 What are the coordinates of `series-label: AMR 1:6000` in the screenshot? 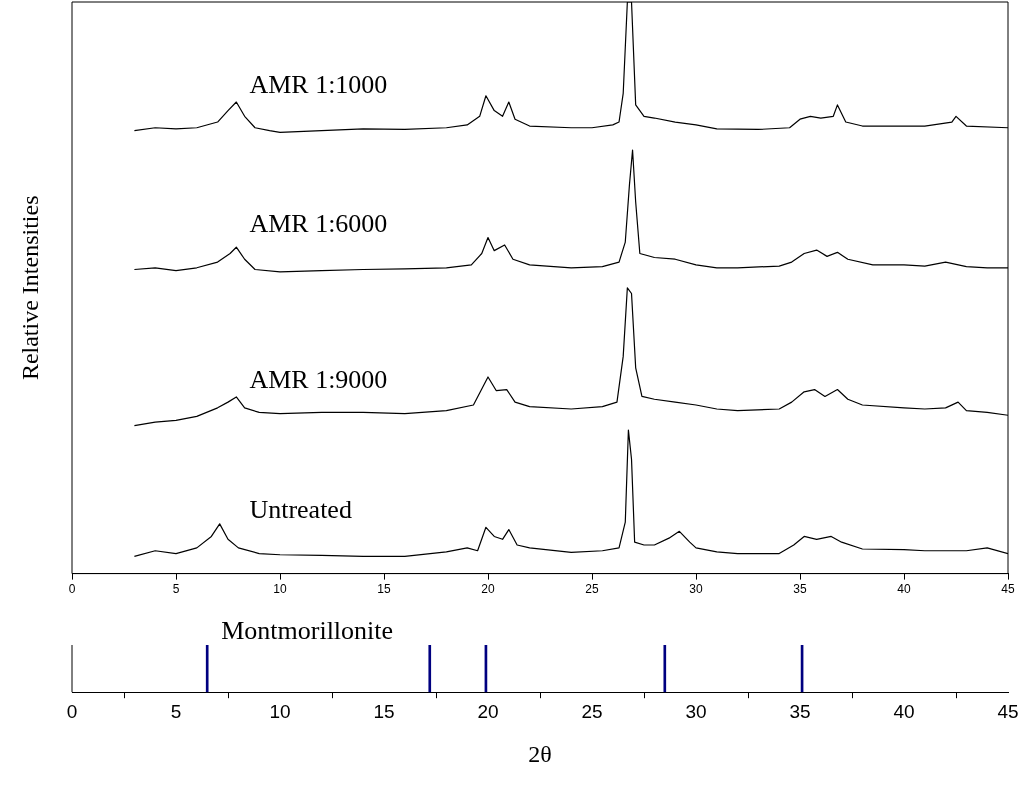 It's located at (318, 223).